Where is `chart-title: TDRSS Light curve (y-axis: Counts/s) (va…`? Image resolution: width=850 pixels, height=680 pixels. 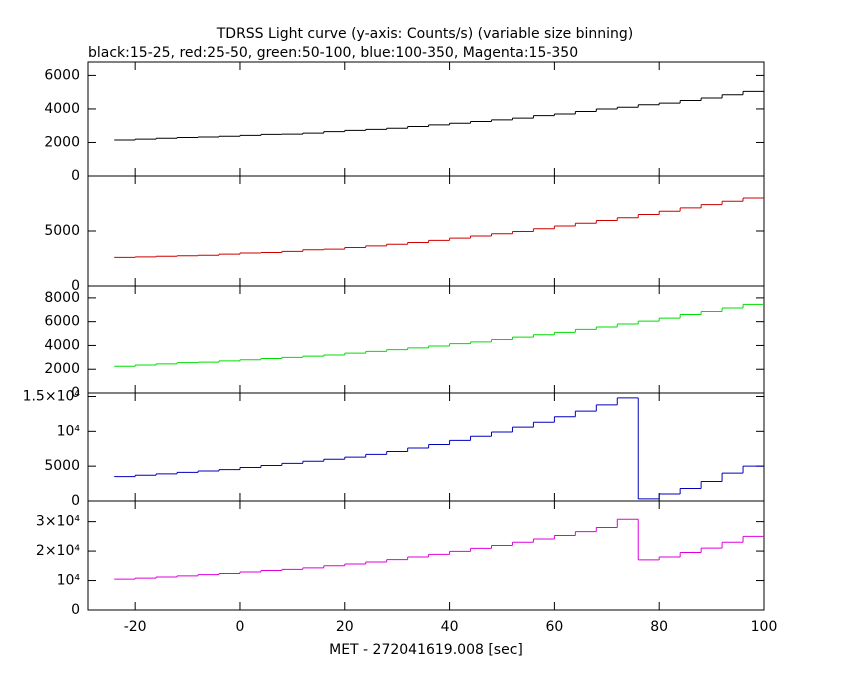
chart-title: TDRSS Light curve (y-axis: Counts/s) (va… is located at coordinates (425, 34).